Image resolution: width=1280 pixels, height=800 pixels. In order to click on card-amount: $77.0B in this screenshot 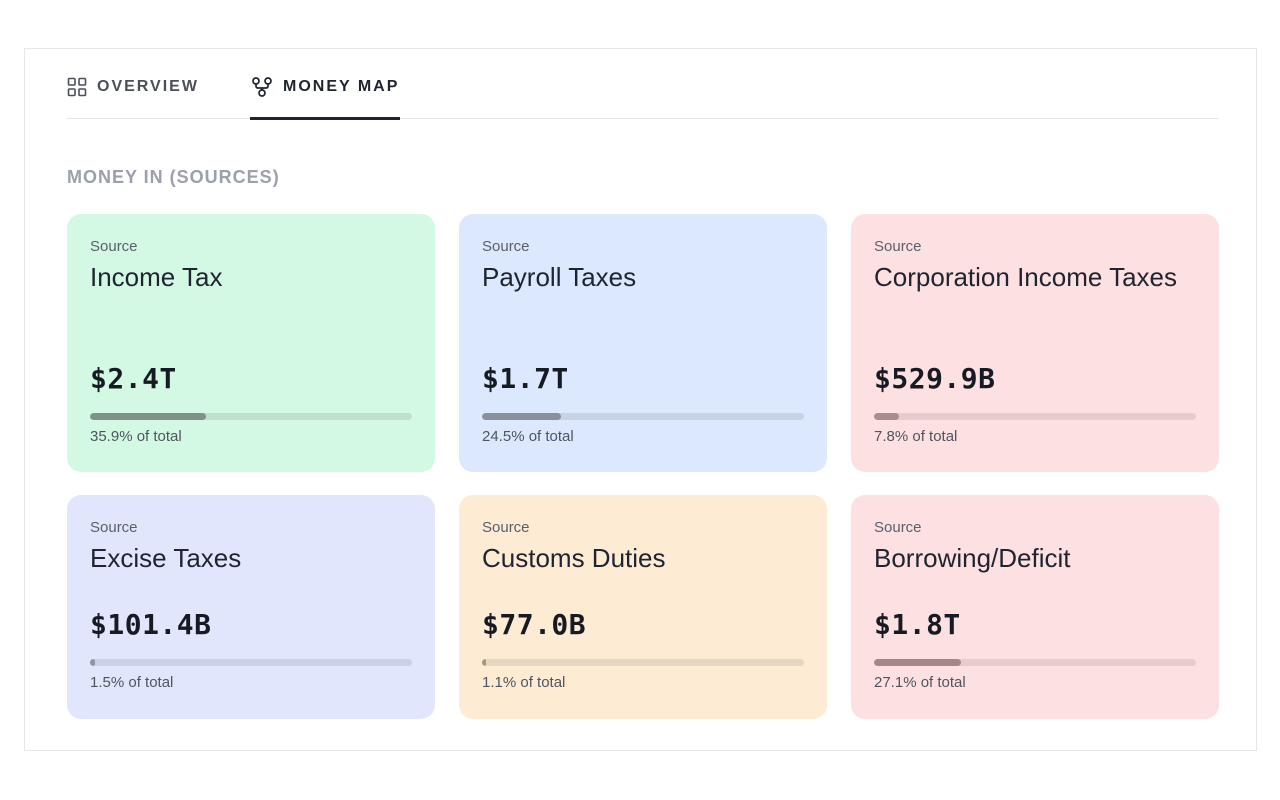, I will do `click(534, 624)`.